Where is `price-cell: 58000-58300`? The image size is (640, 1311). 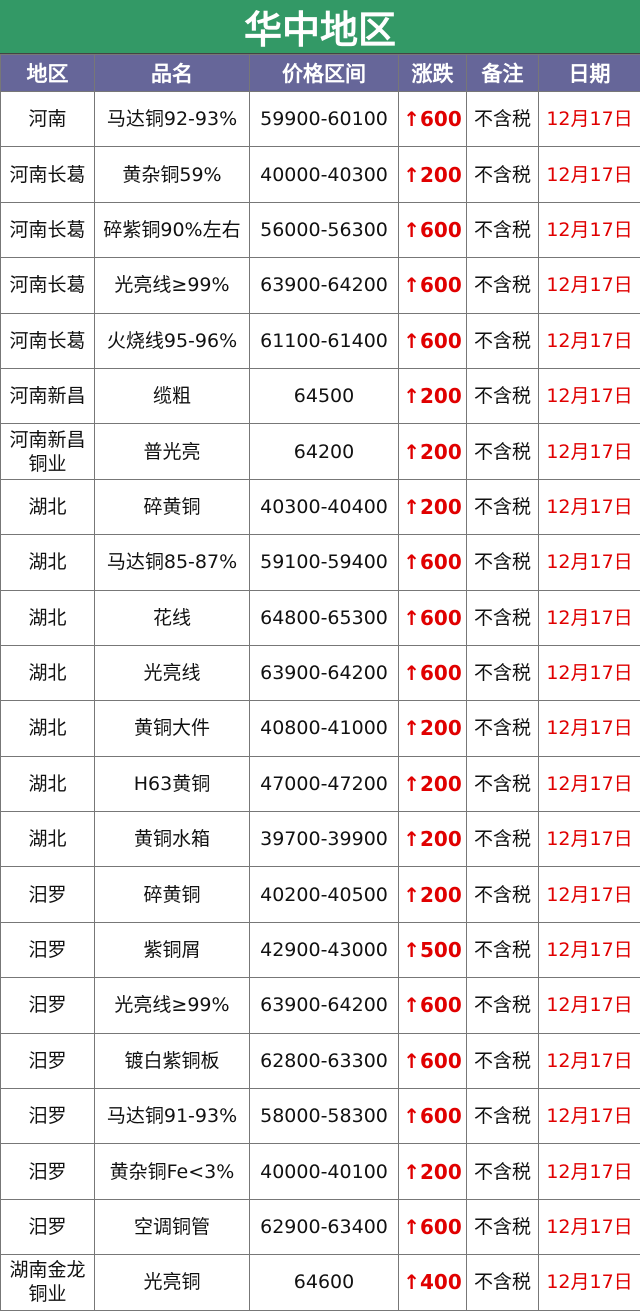
price-cell: 58000-58300 is located at coordinates (324, 1116).